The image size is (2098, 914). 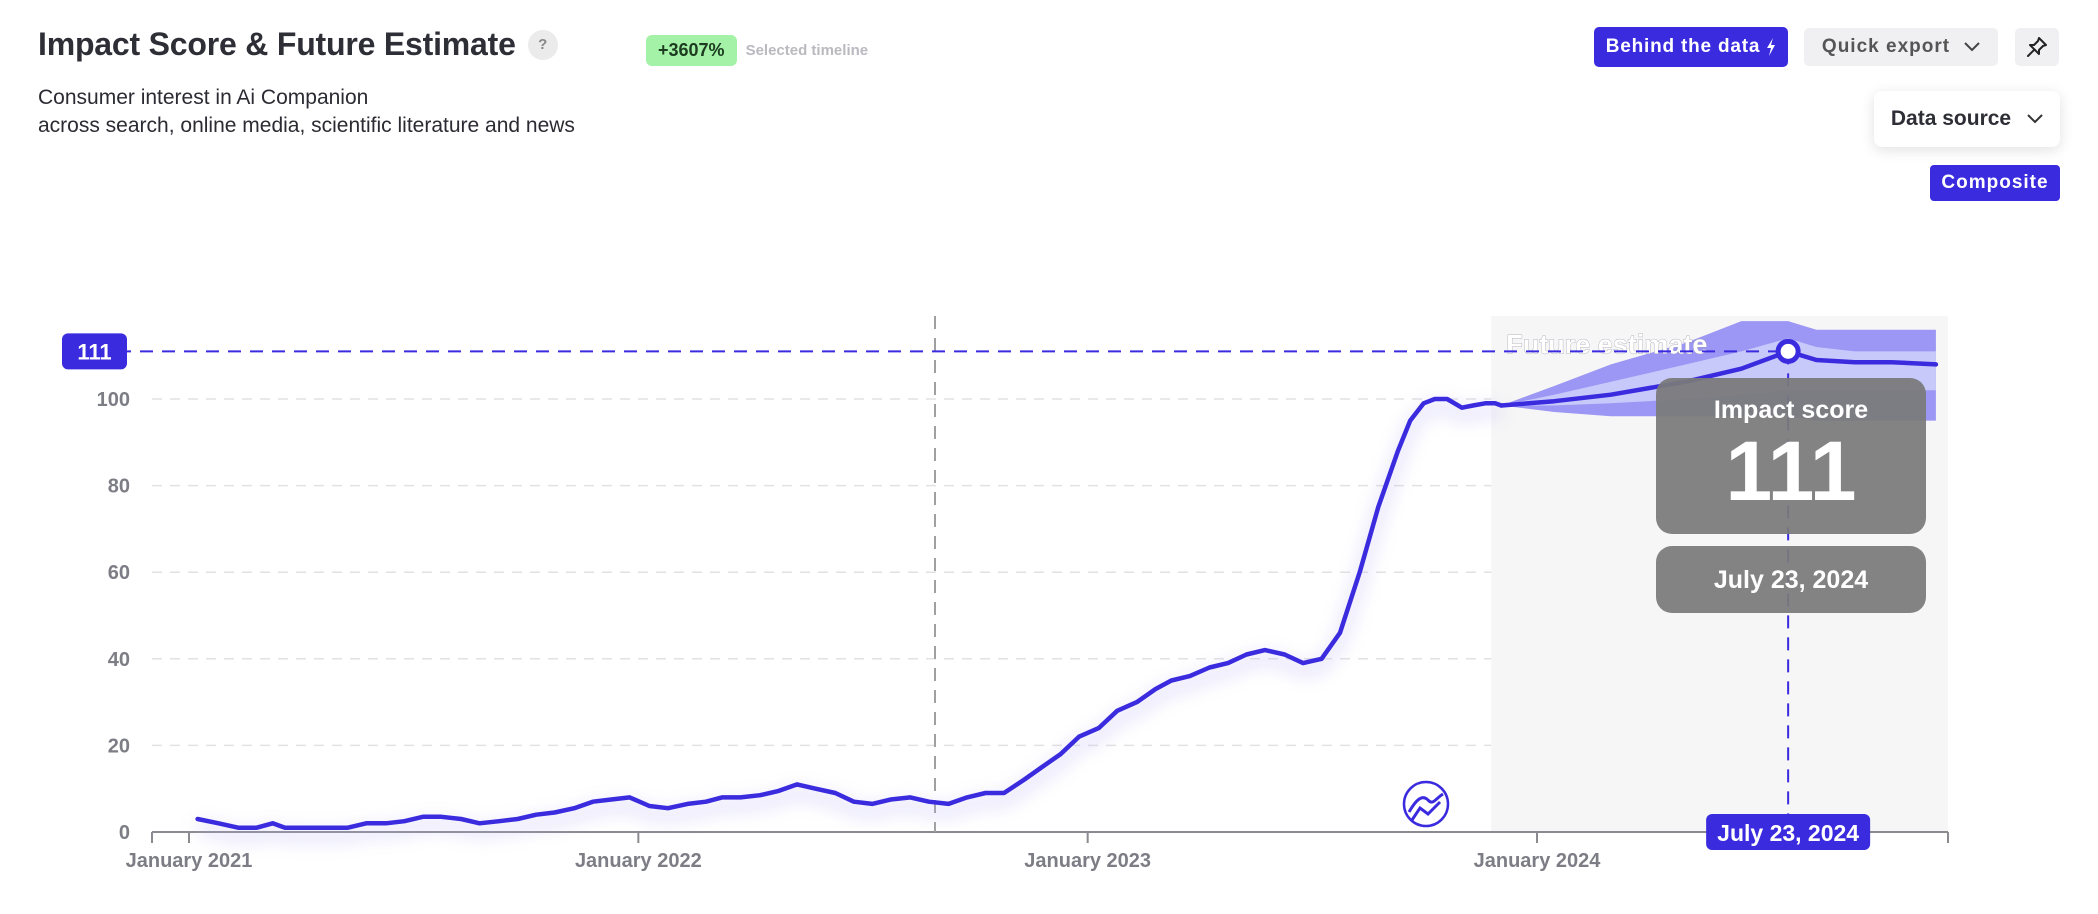 I want to click on help-icon: ?, so click(x=542, y=44).